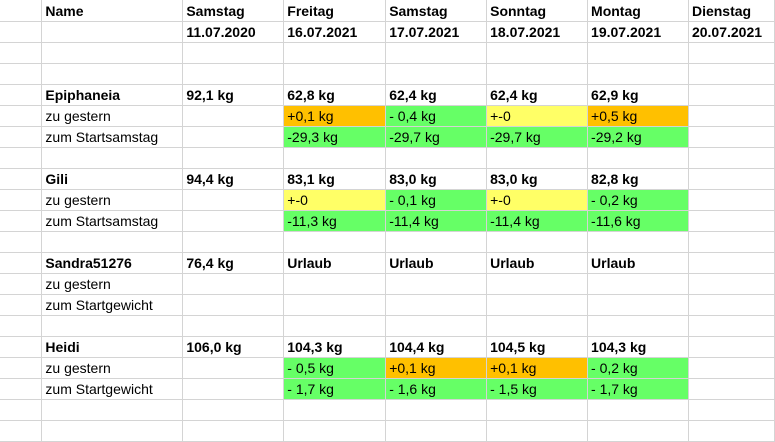  What do you see at coordinates (112, 347) in the screenshot?
I see `row-label-cell: Heidi` at bounding box center [112, 347].